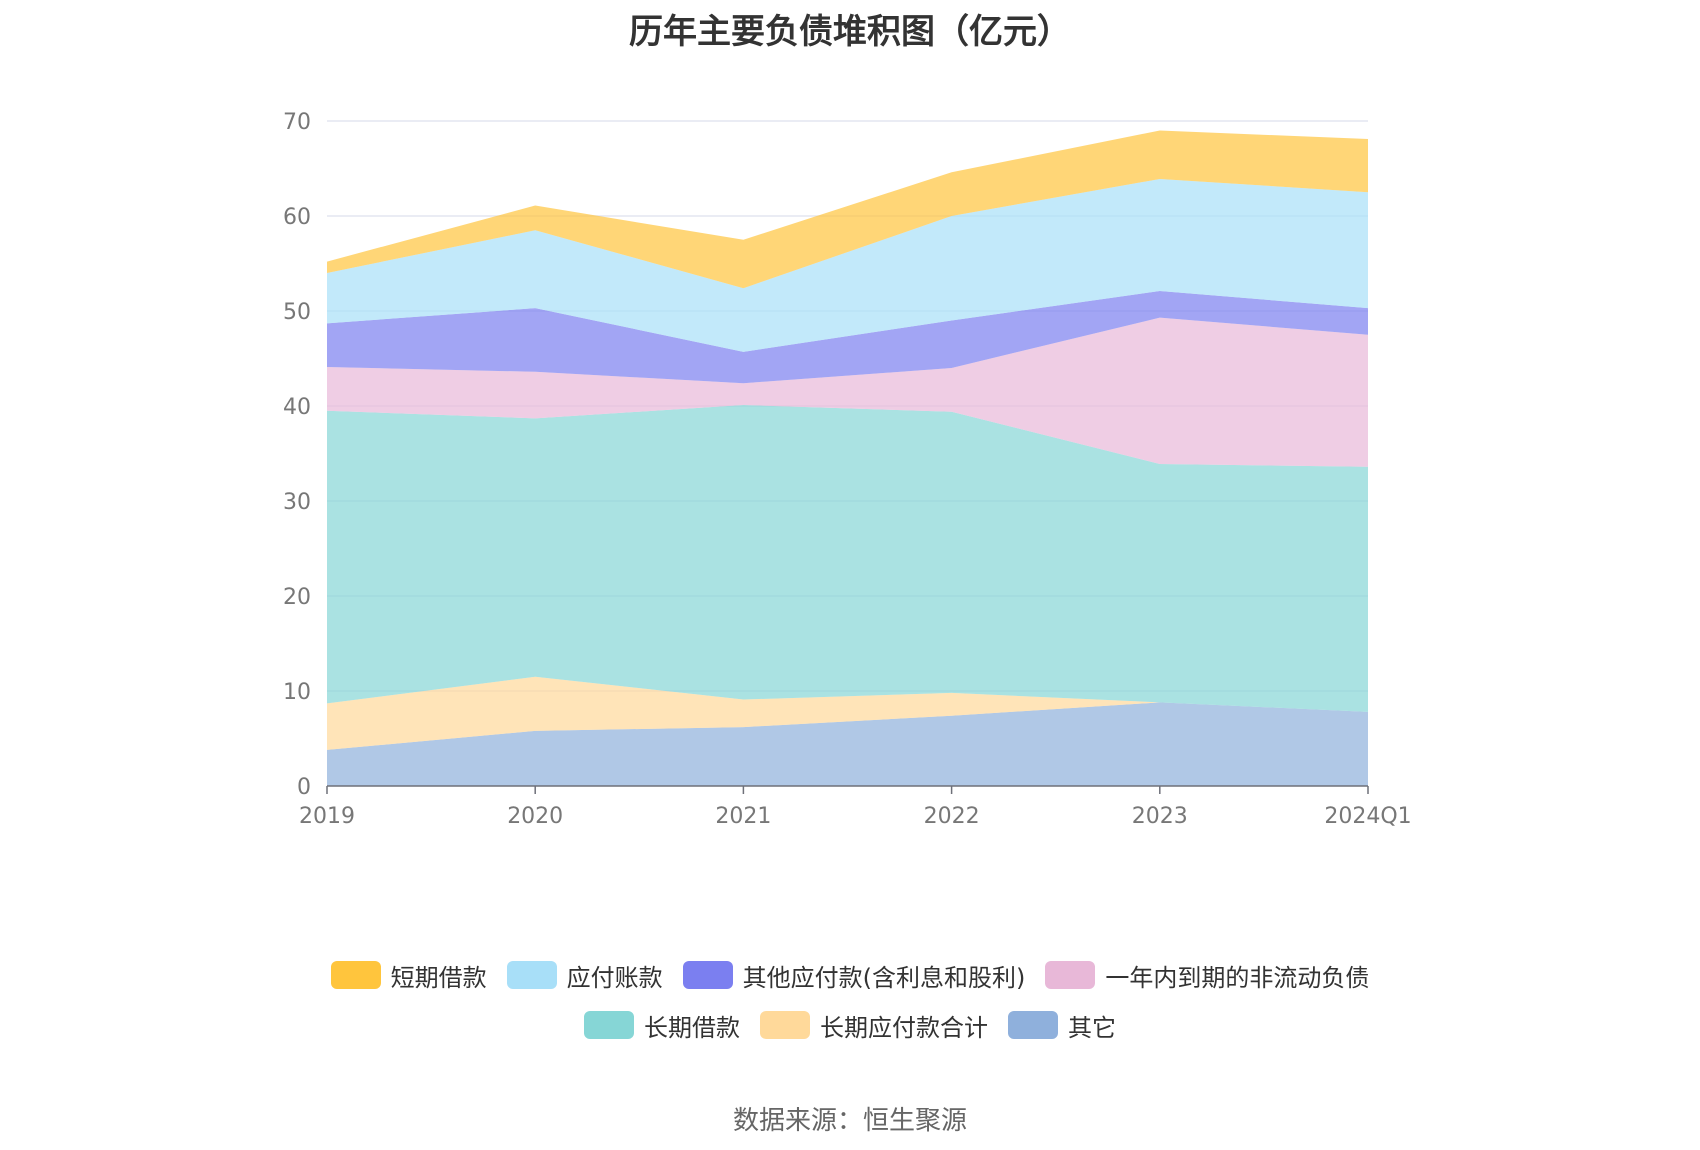 The image size is (1700, 1150). I want to click on legend-item: 长期借款, so click(662, 1025).